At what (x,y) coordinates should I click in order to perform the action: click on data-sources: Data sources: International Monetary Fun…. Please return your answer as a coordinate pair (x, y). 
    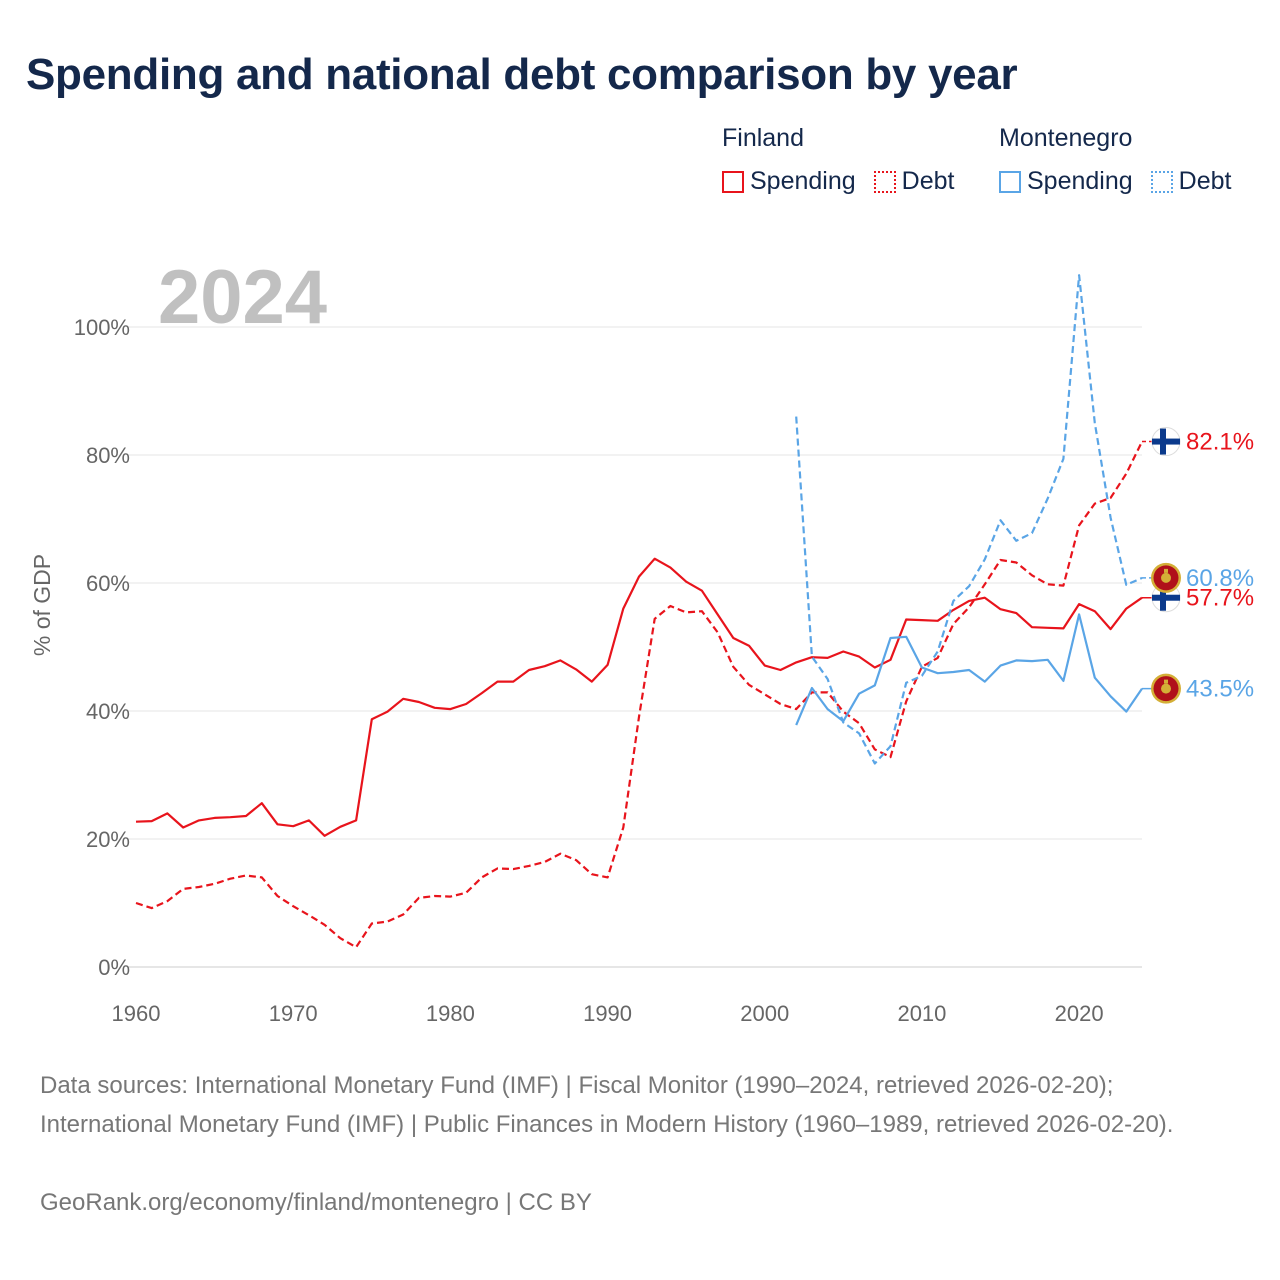
    Looking at the image, I should click on (607, 1105).